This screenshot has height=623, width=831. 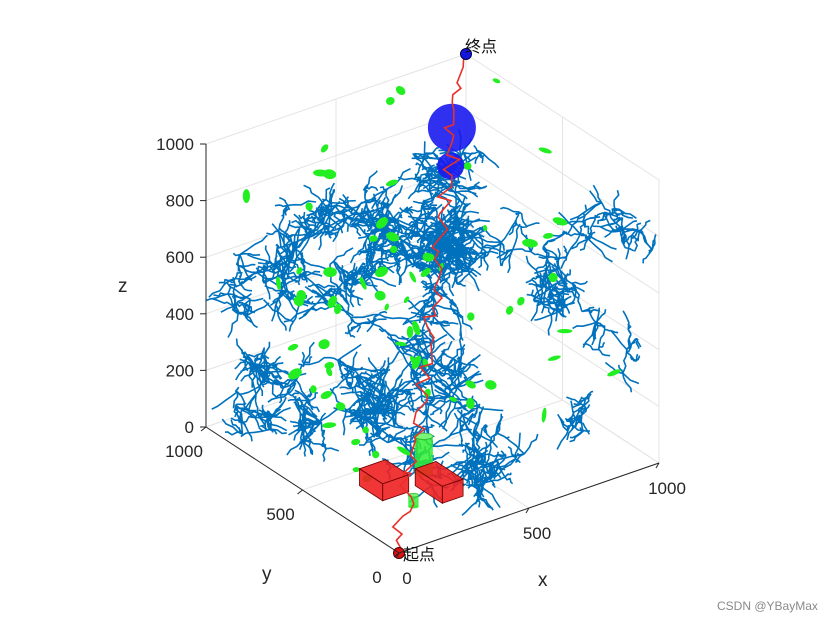 What do you see at coordinates (180, 257) in the screenshot?
I see `z-tick-label: 600` at bounding box center [180, 257].